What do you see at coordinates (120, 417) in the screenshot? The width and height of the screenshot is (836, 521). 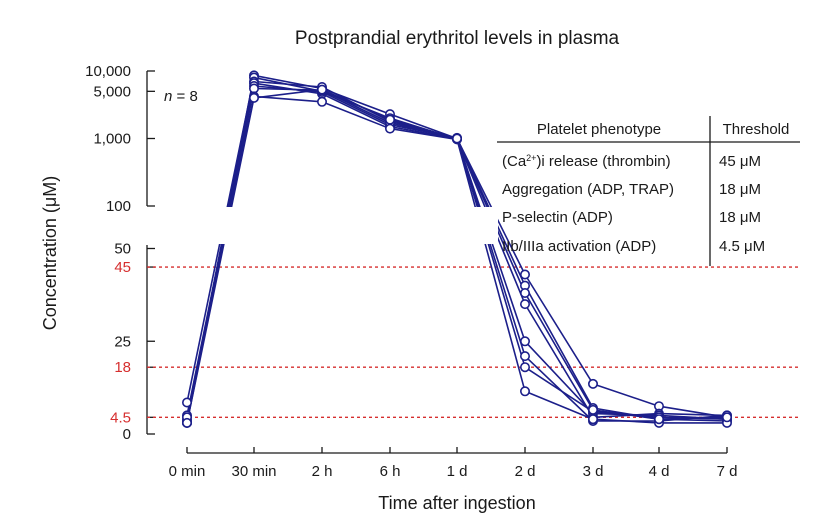 I see `y-tick-label: 4.5` at bounding box center [120, 417].